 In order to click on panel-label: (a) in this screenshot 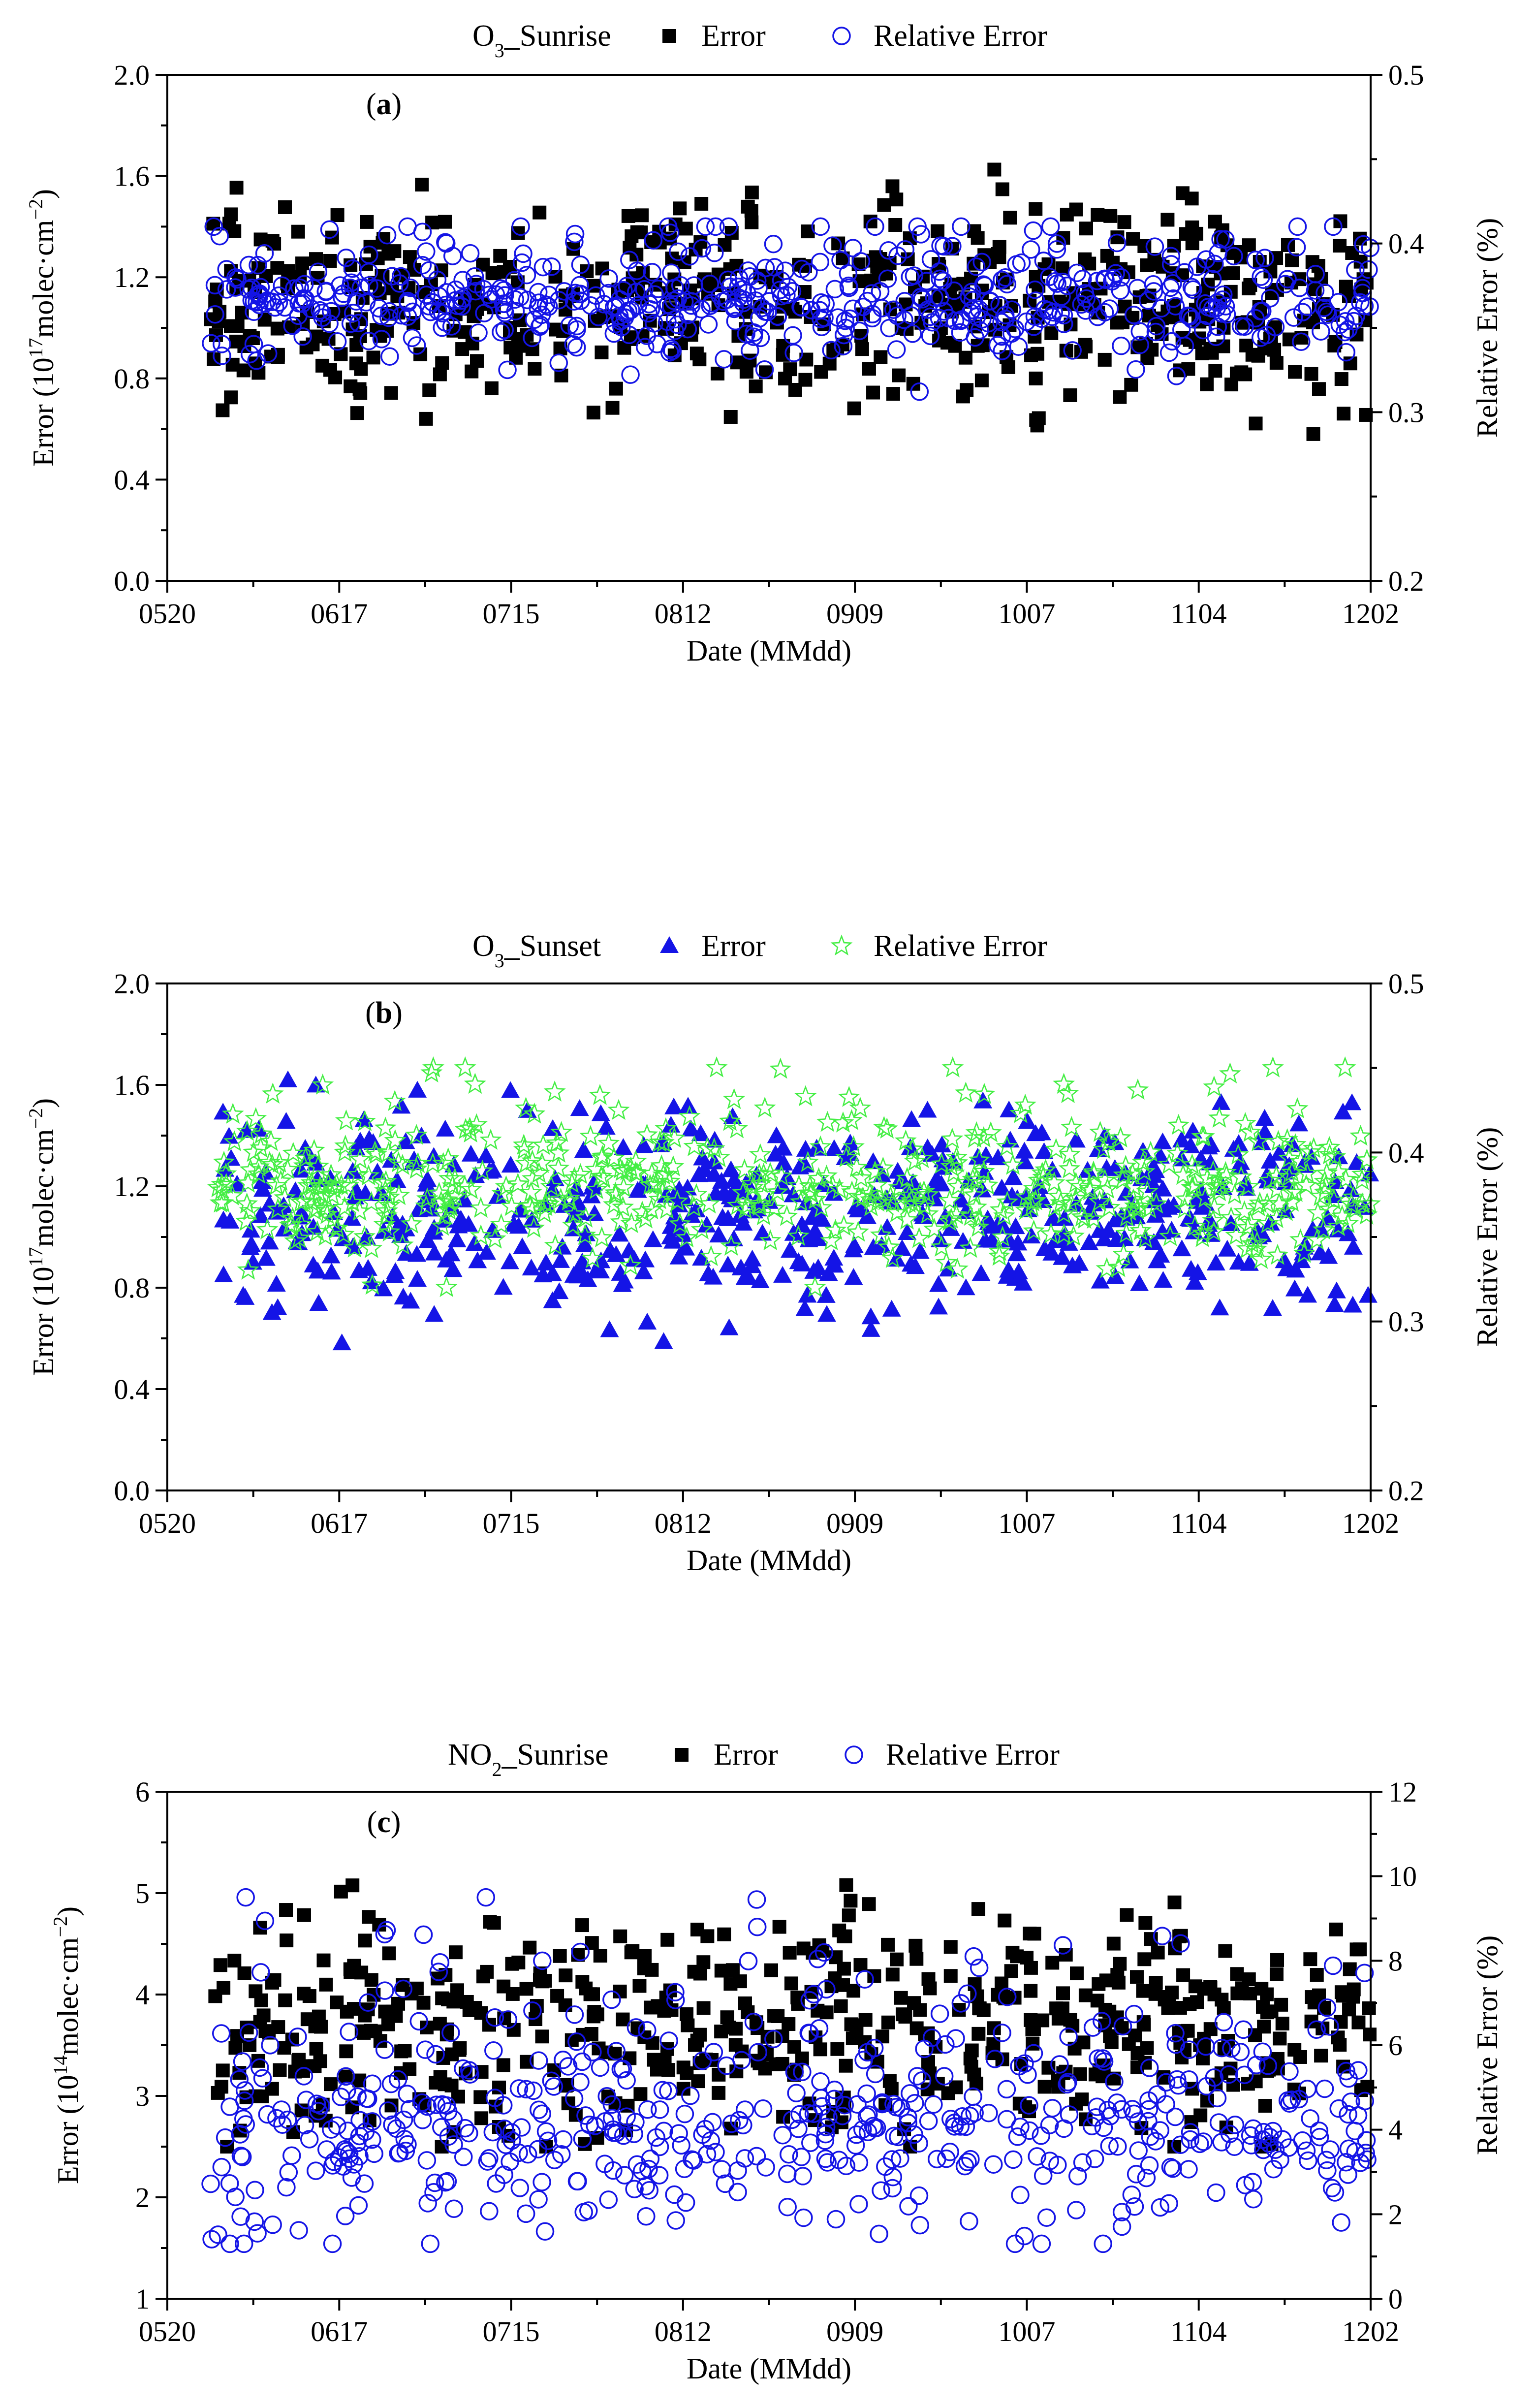, I will do `click(384, 104)`.